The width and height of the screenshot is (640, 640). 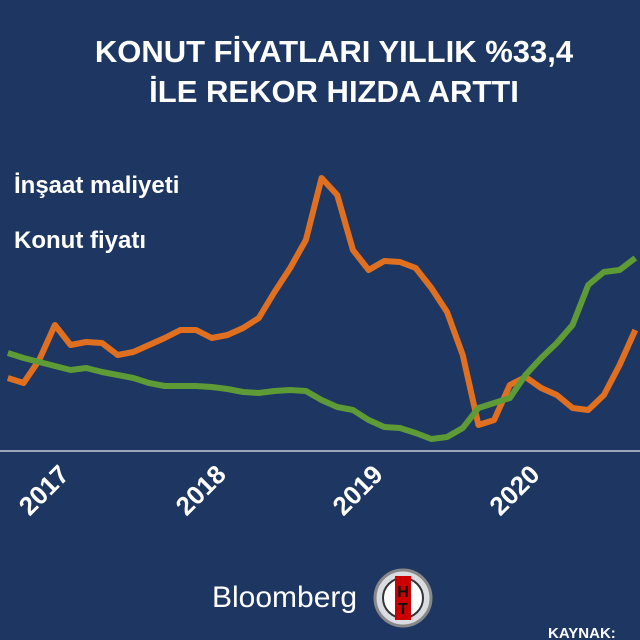 I want to click on logo: H T, so click(x=403, y=598).